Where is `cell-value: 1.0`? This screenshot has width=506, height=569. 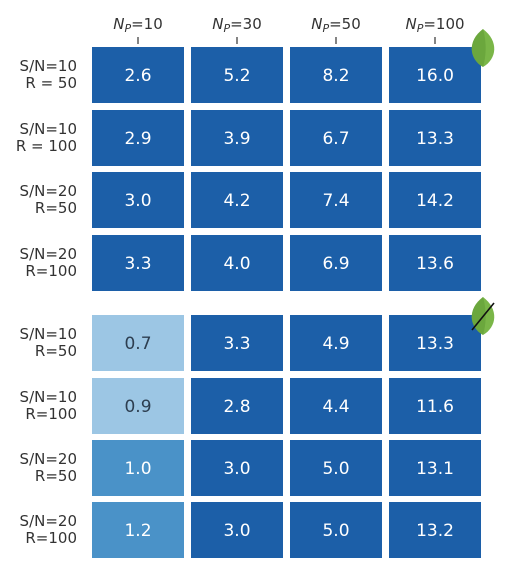
cell-value: 1.0 is located at coordinates (137, 469).